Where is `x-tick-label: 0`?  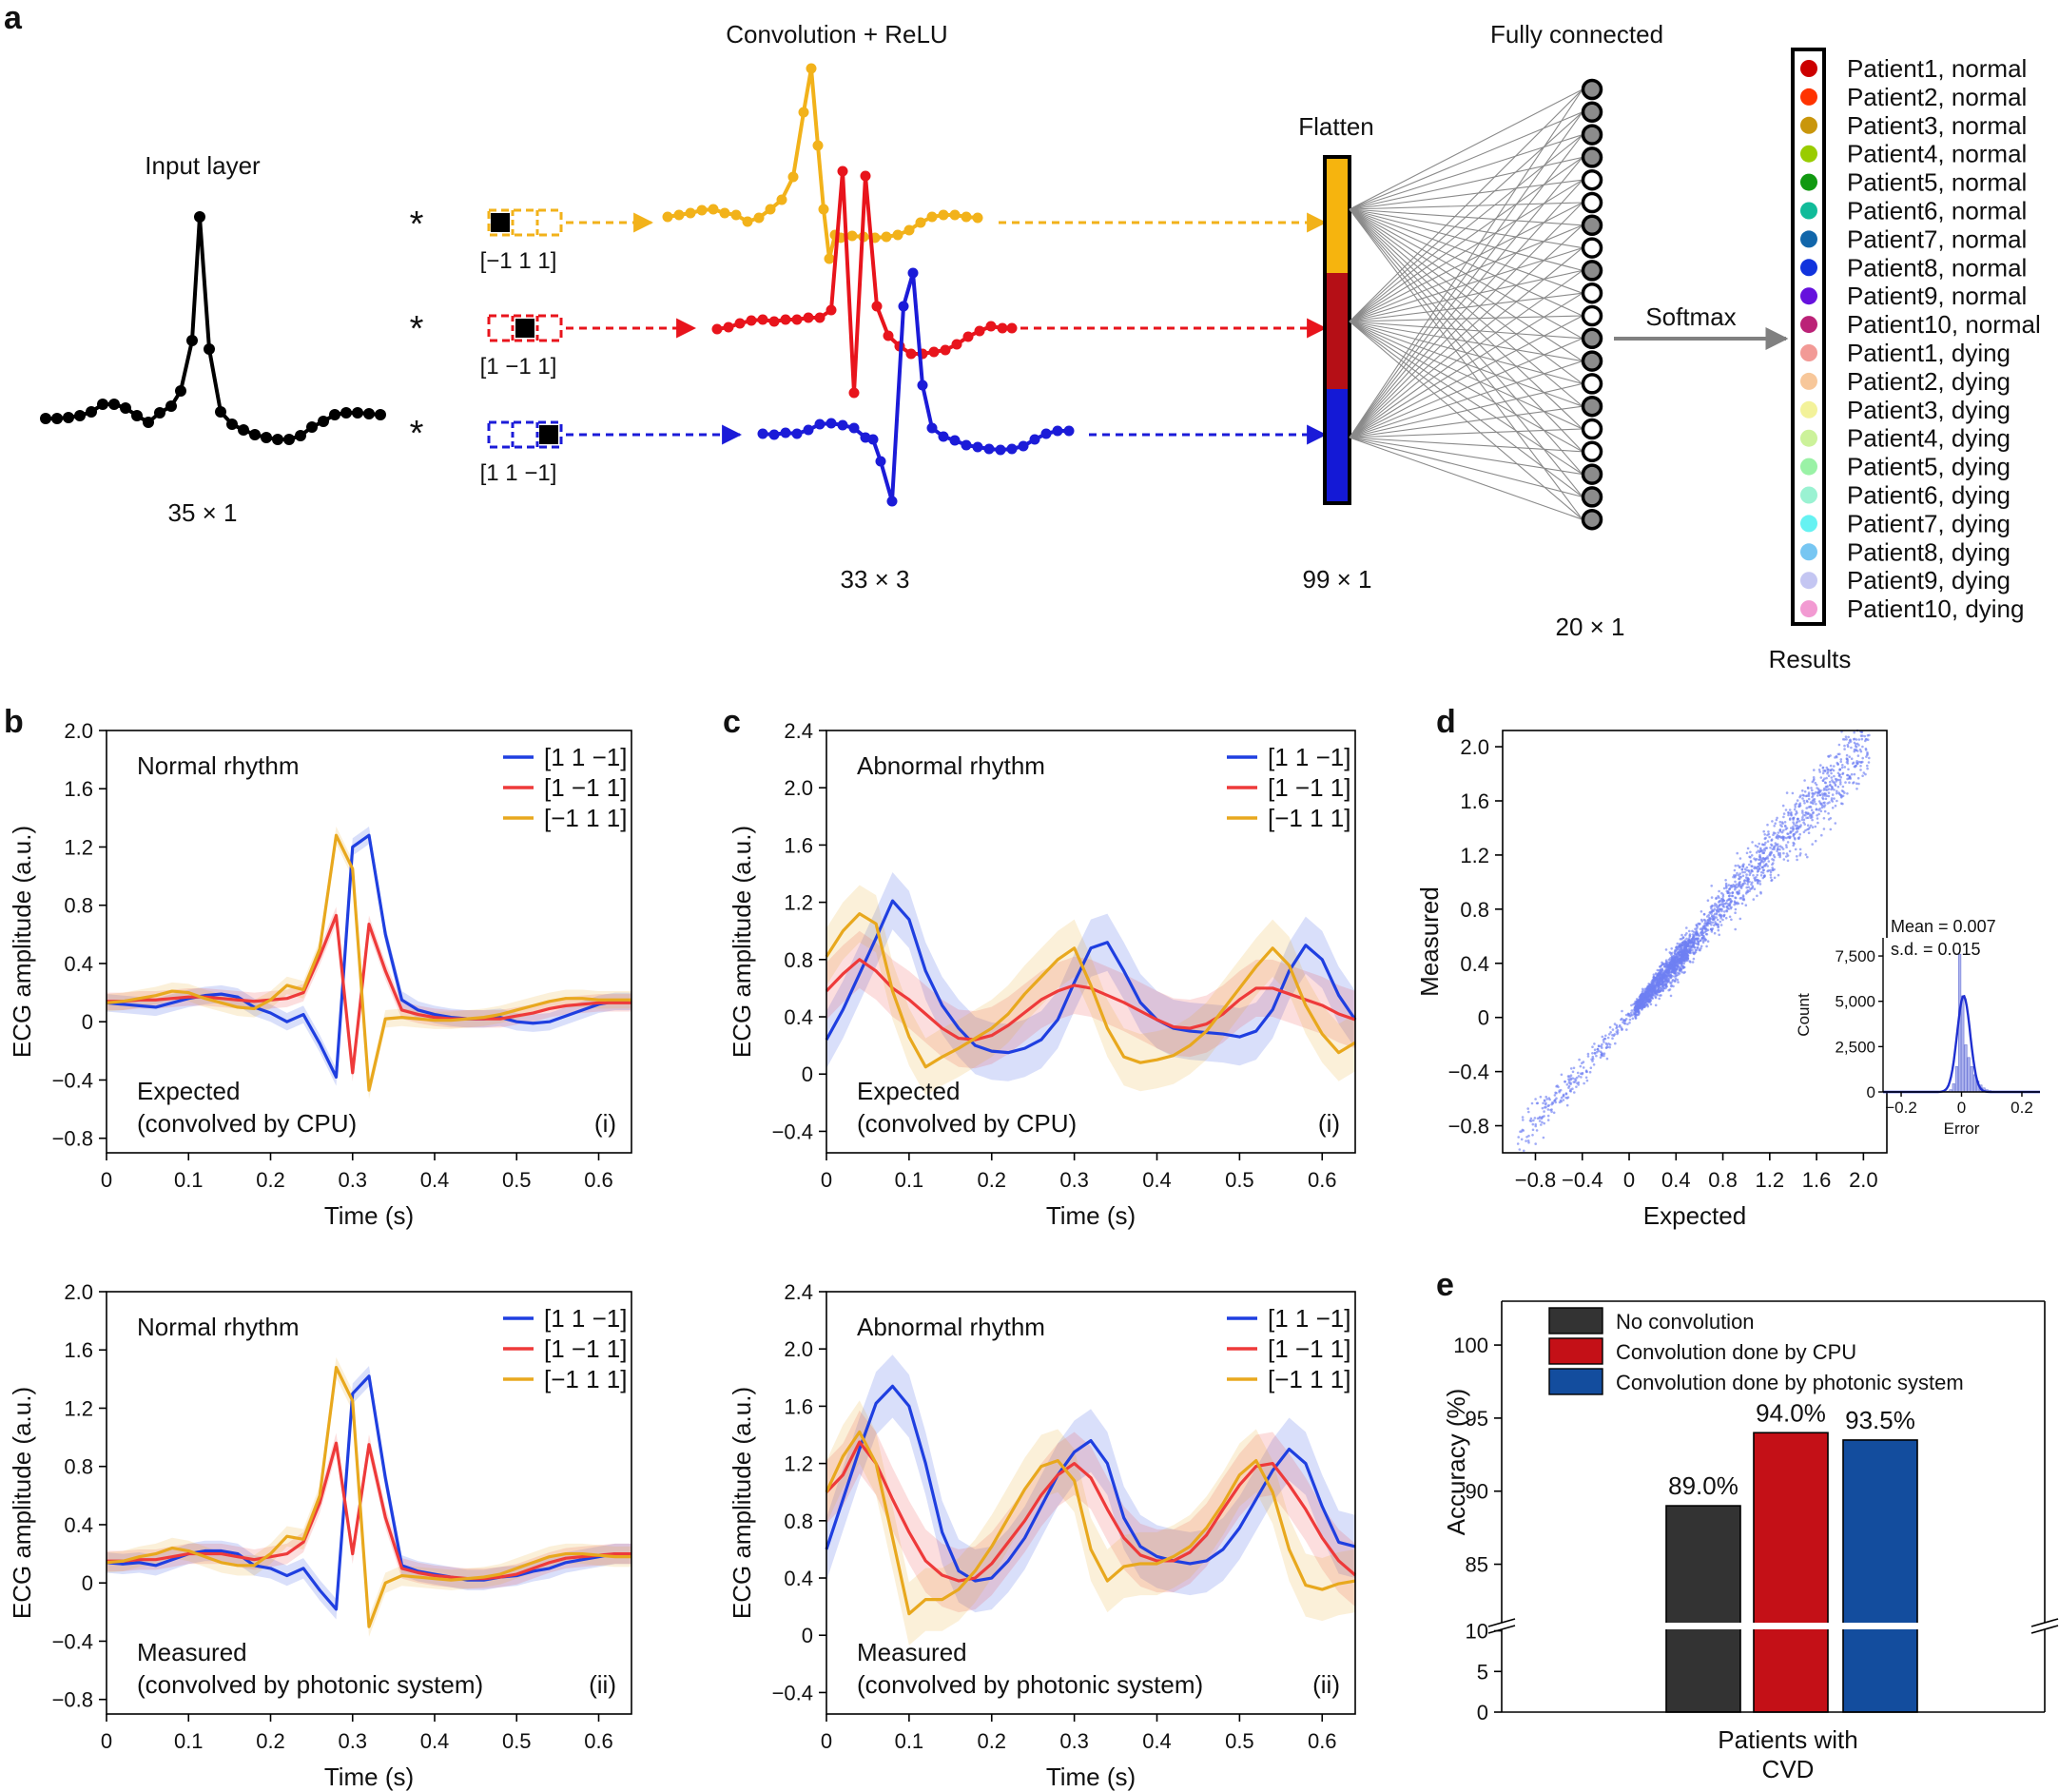
x-tick-label: 0 is located at coordinates (827, 1180).